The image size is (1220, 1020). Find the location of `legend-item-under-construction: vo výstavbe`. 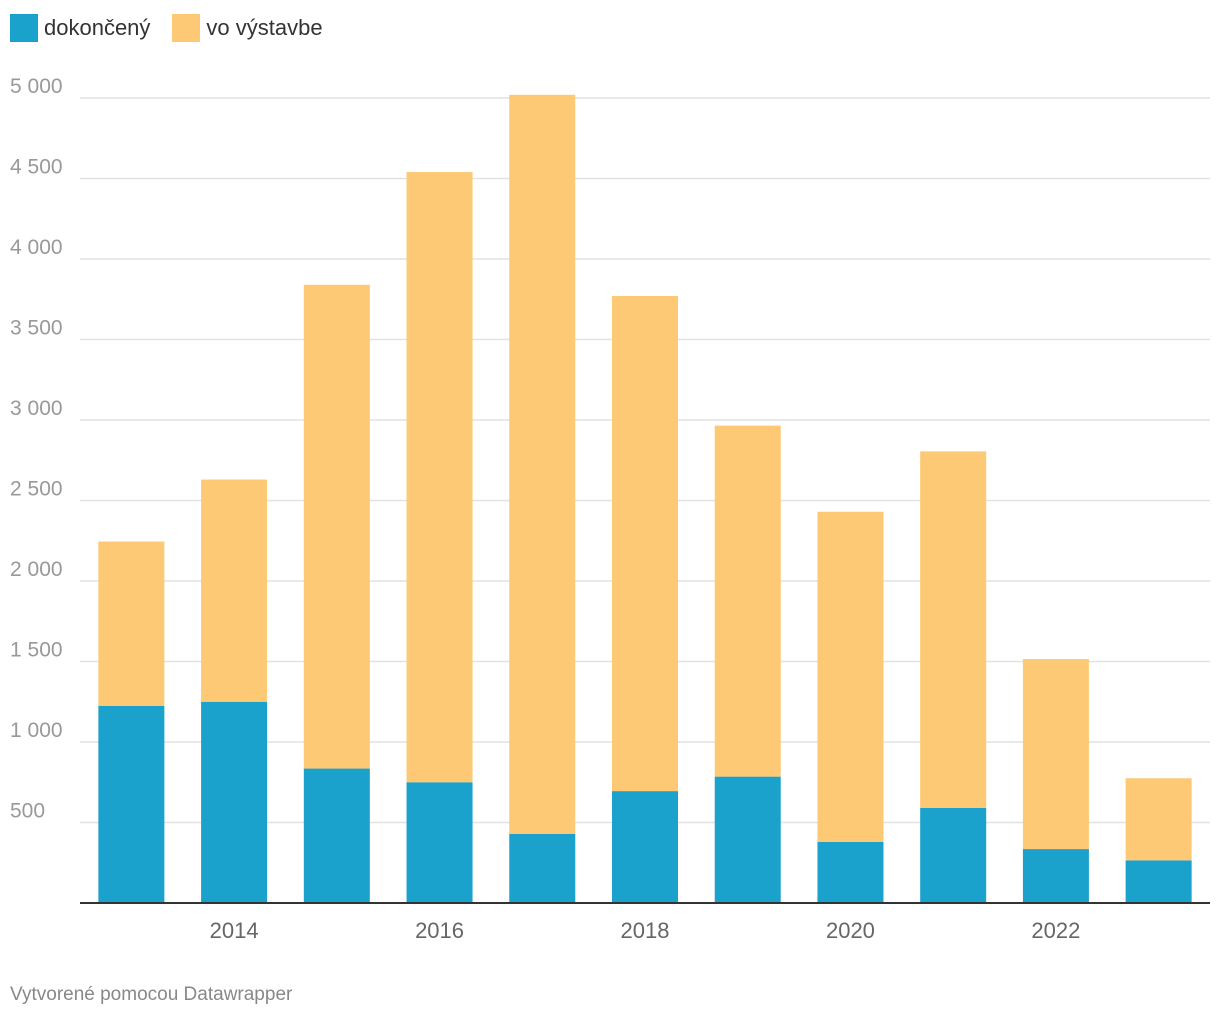

legend-item-under-construction: vo výstavbe is located at coordinates (247, 28).